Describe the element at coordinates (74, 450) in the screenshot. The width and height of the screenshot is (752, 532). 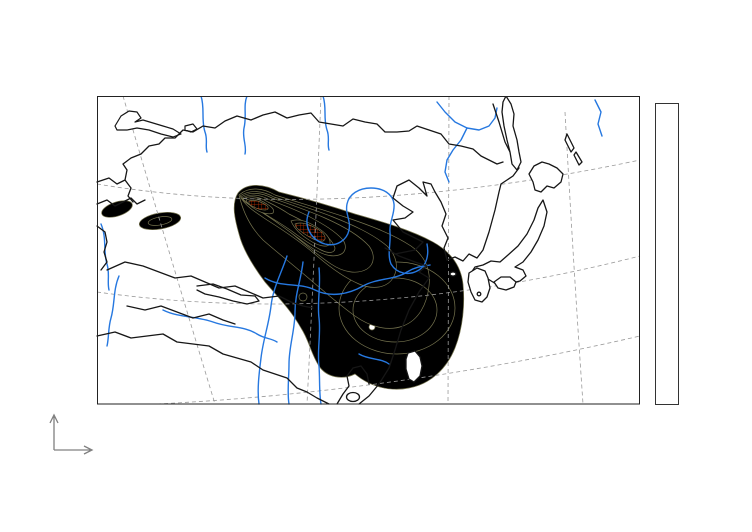
I see `x-scale-arrow` at that location.